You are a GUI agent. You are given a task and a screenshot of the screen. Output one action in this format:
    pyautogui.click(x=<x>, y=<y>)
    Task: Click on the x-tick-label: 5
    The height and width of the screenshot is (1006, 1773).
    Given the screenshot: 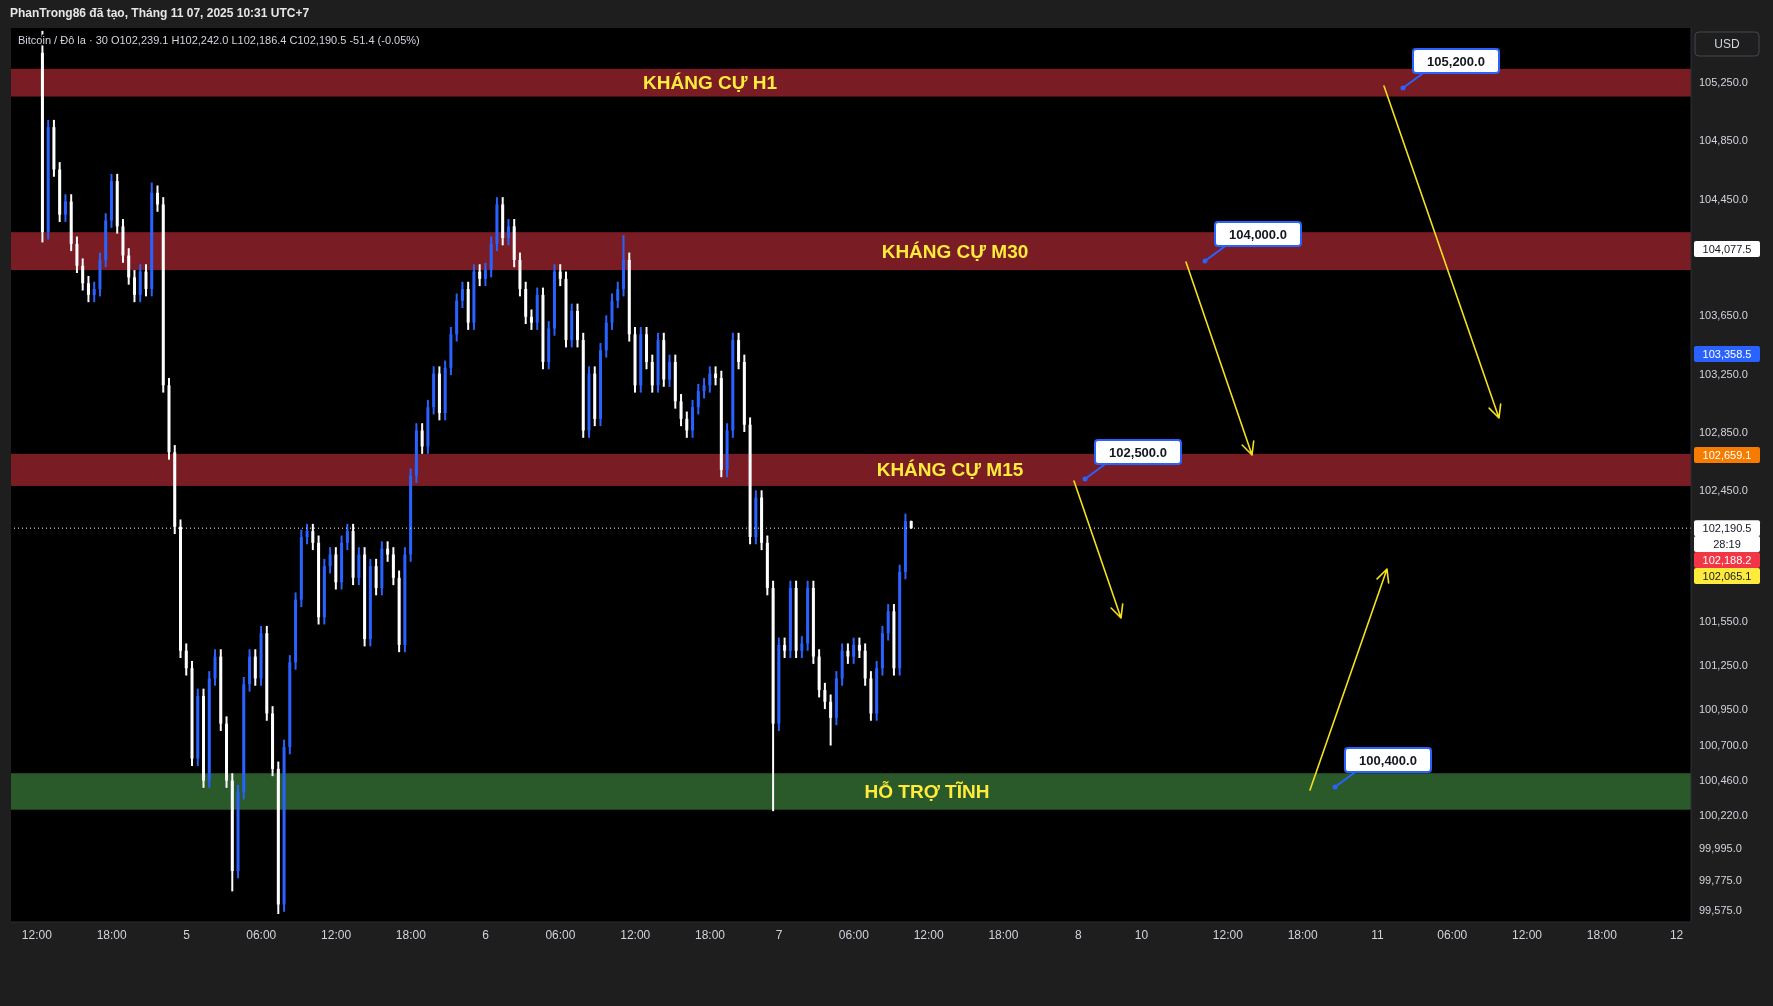 What is the action you would take?
    pyautogui.click(x=187, y=934)
    